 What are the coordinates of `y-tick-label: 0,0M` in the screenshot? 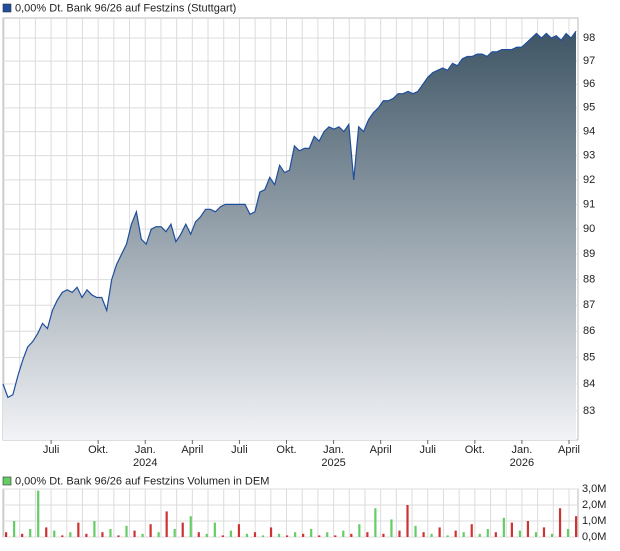 It's located at (594, 537).